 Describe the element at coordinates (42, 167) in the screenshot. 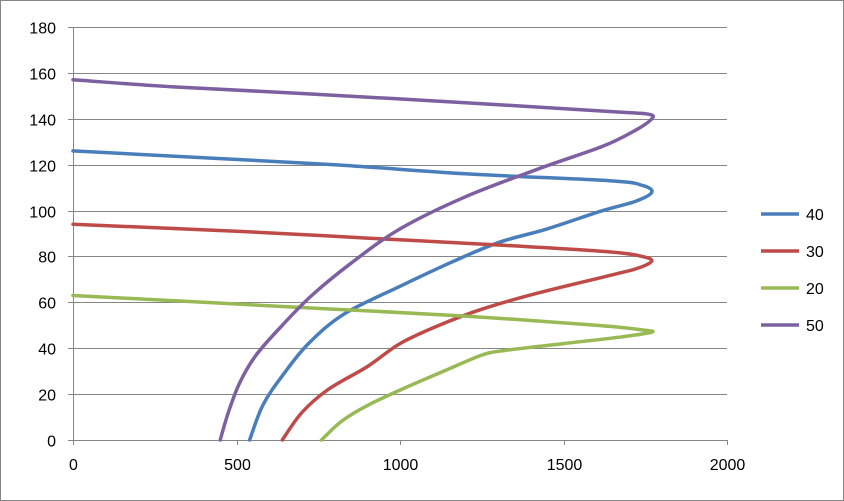

I see `y-tick-label: 120` at that location.